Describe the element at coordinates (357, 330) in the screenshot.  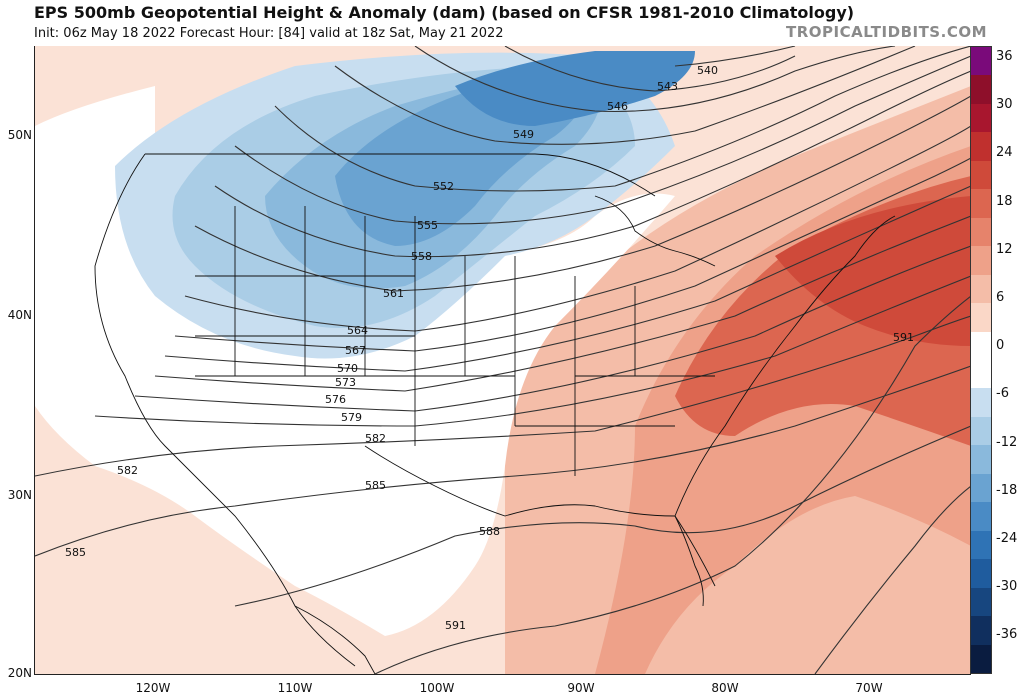
I see `label-564: 564` at that location.